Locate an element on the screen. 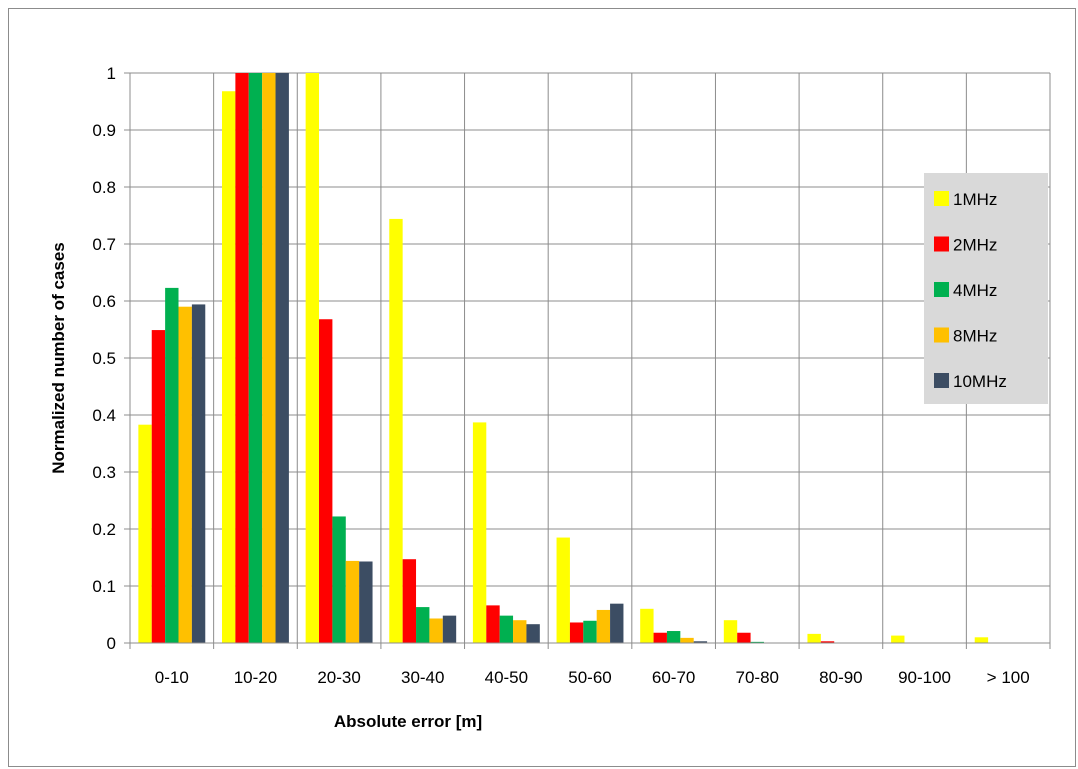  legend-swatch-8MHz is located at coordinates (941, 335).